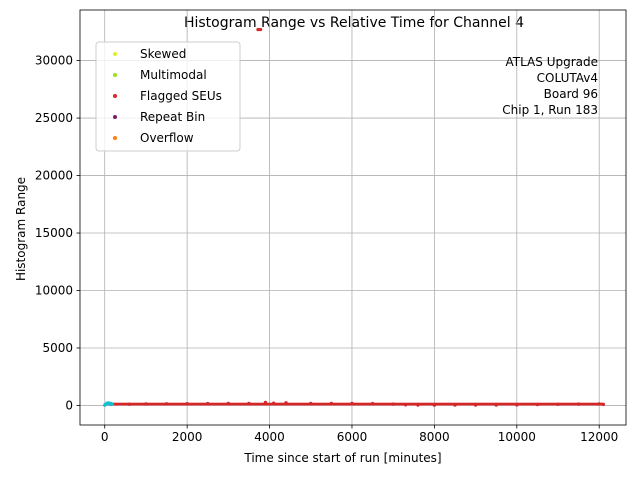 The width and height of the screenshot is (640, 480). Describe the element at coordinates (517, 437) in the screenshot. I see `x-tick-label: 10000` at that location.